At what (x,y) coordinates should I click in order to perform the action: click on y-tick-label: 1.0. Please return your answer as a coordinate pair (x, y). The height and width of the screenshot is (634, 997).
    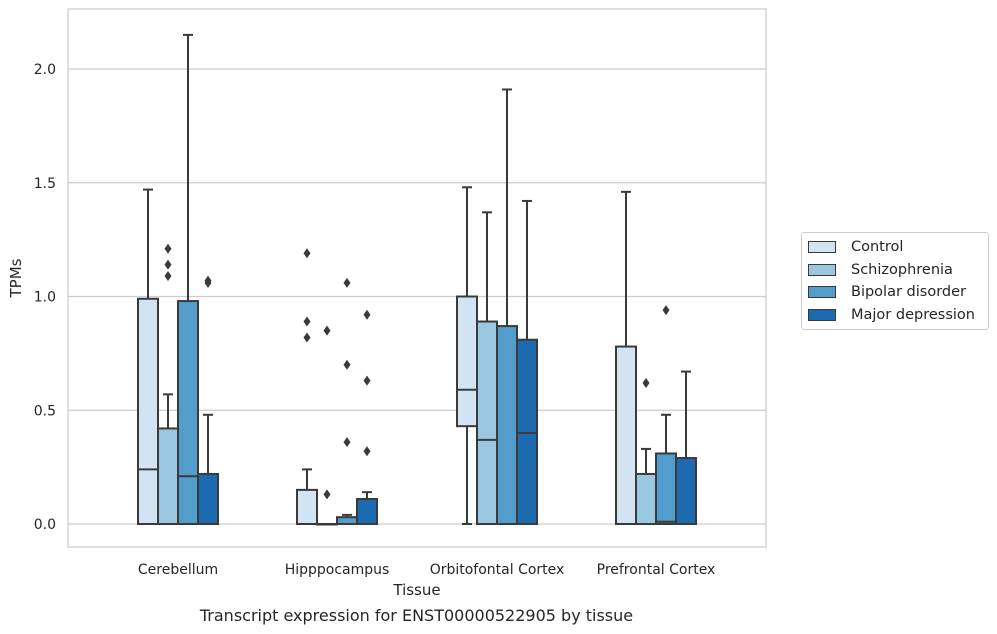
    Looking at the image, I should click on (45, 298).